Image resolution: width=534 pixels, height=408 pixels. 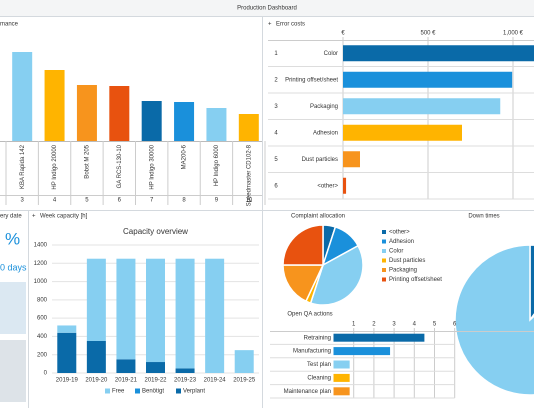 What do you see at coordinates (396, 252) in the screenshot?
I see `legend-label: Color` at bounding box center [396, 252].